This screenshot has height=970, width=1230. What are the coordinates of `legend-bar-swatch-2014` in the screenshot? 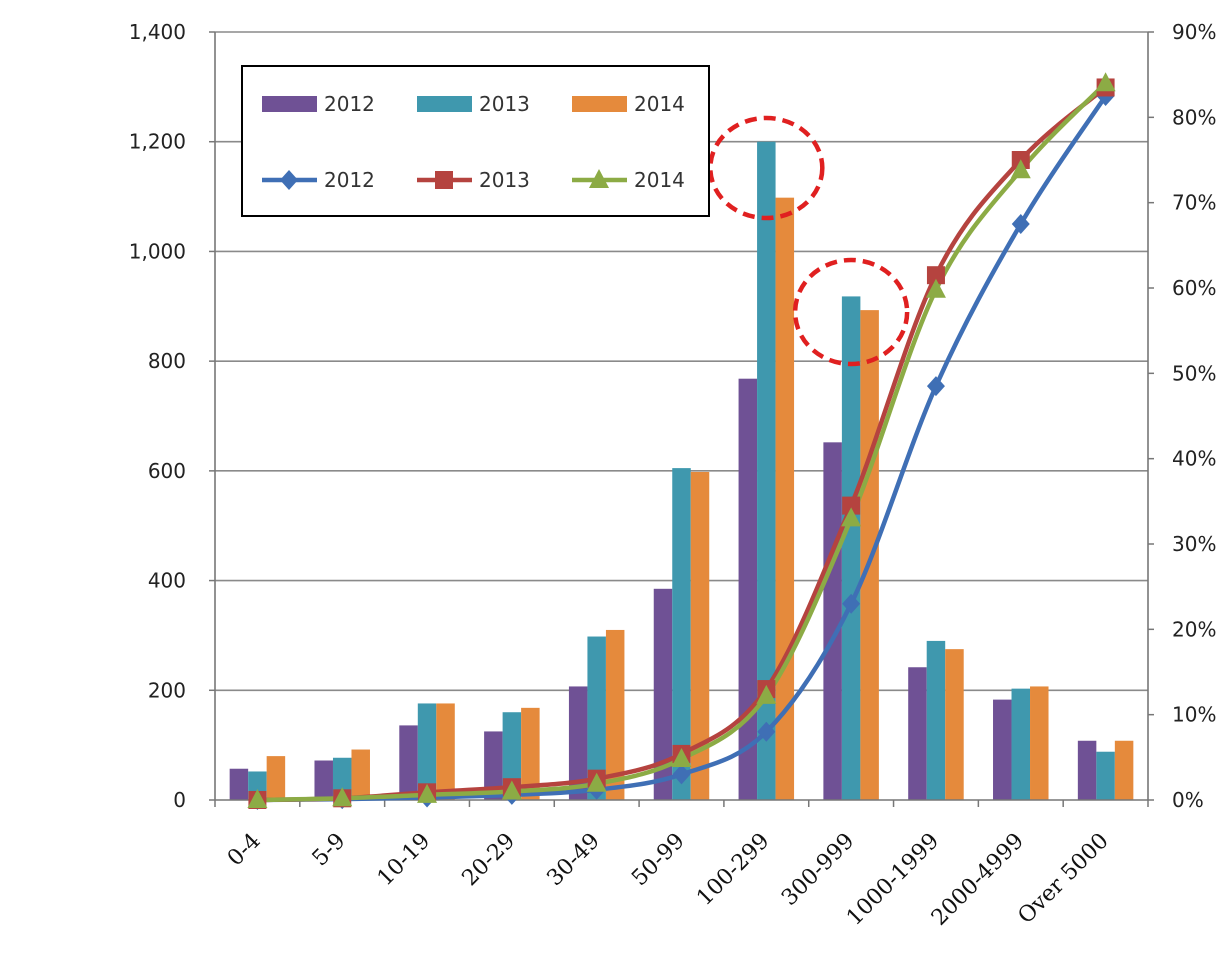 It's located at (599, 104).